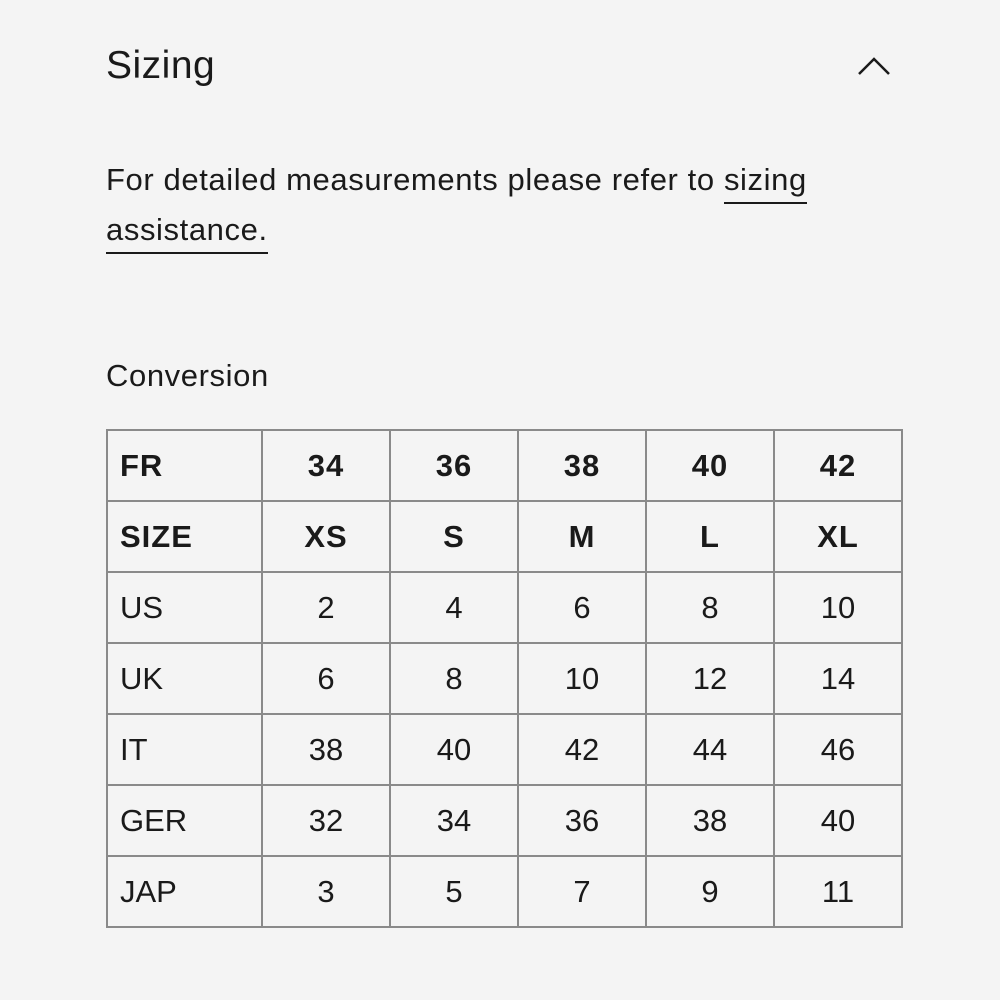  I want to click on table-row: SIZE XS S M L XL, so click(504, 536).